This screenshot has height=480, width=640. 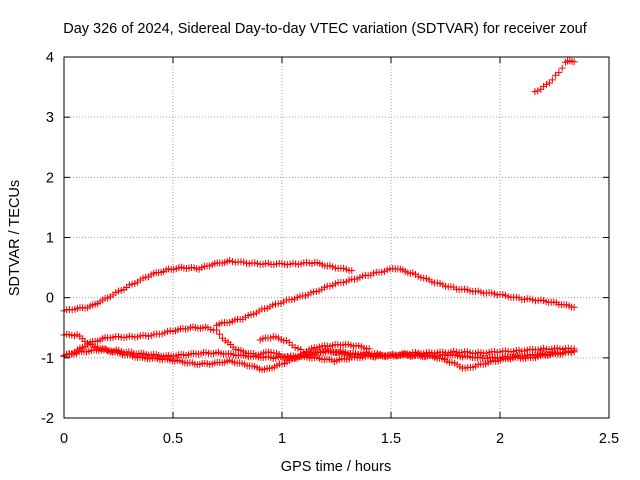 I want to click on x-tick-label: 2, so click(x=500, y=439).